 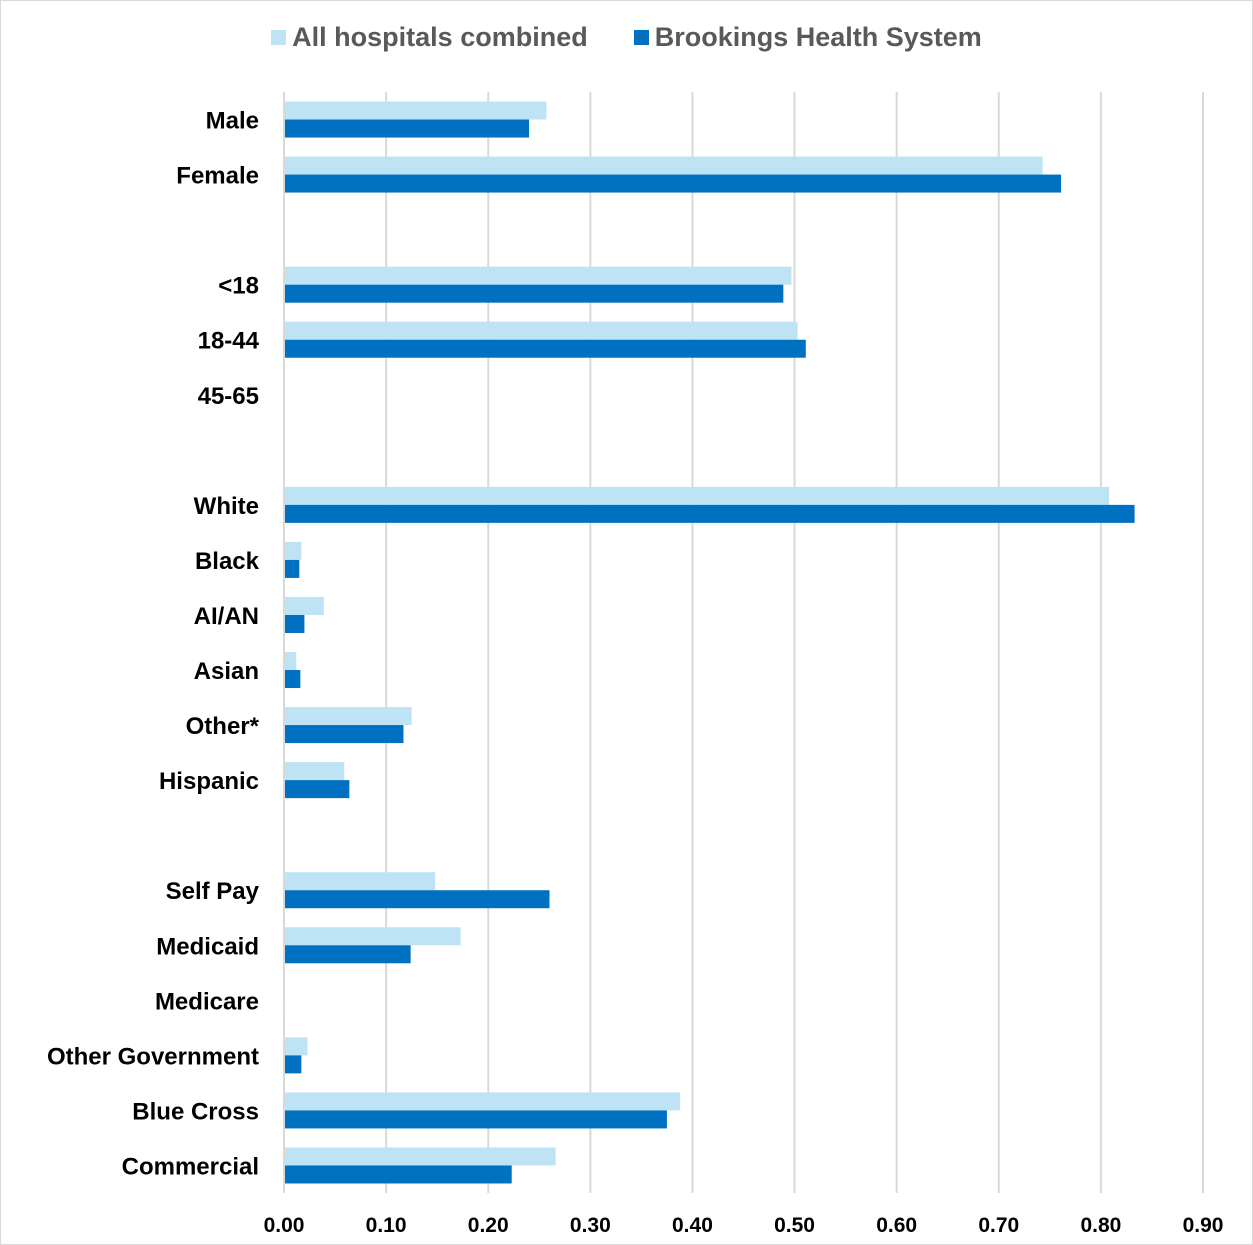 What do you see at coordinates (284, 1225) in the screenshot?
I see `x-tick-label: 0.00` at bounding box center [284, 1225].